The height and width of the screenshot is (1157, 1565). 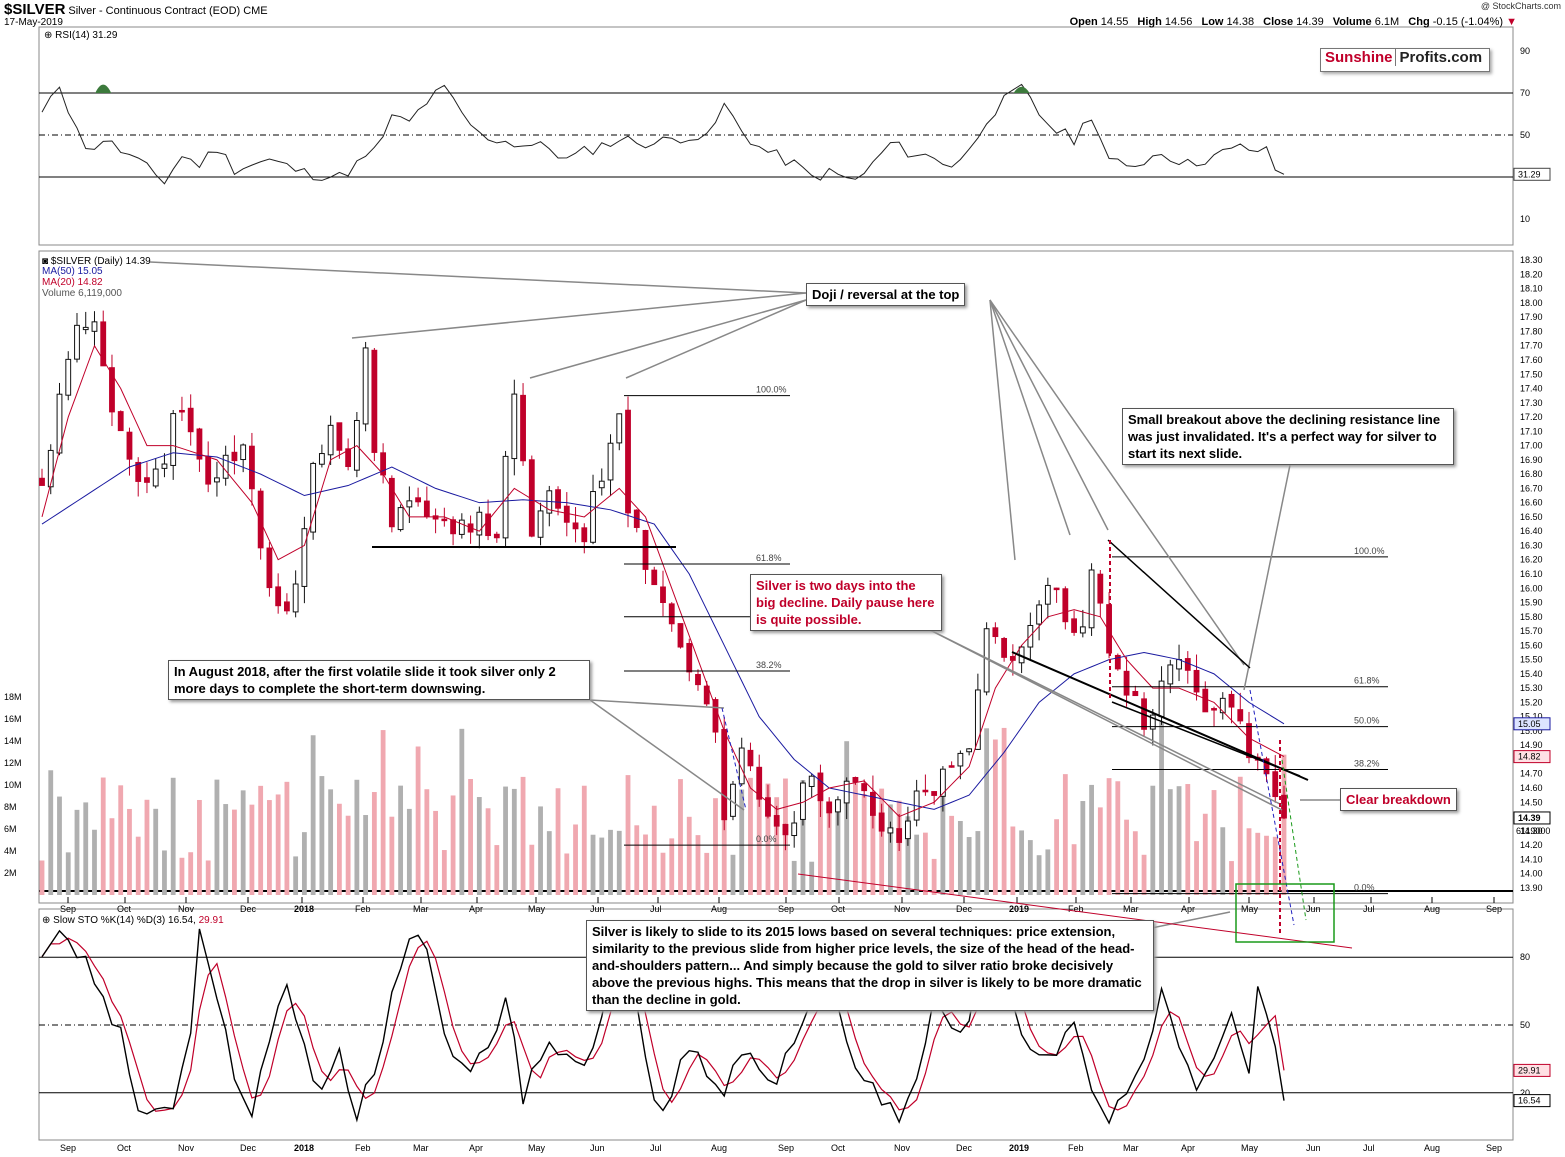 I want to click on price-tick-21: 16.20, so click(x=1531, y=560).